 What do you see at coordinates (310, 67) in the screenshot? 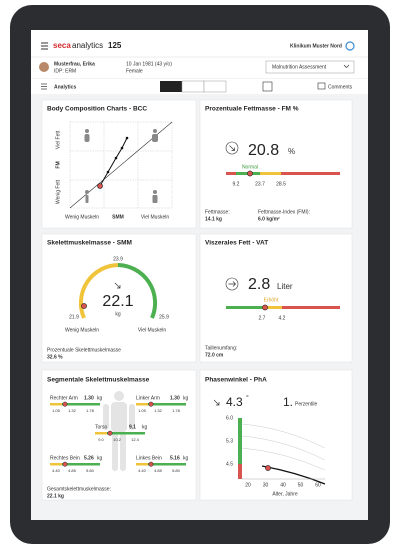
I see `assessment-dropdown` at bounding box center [310, 67].